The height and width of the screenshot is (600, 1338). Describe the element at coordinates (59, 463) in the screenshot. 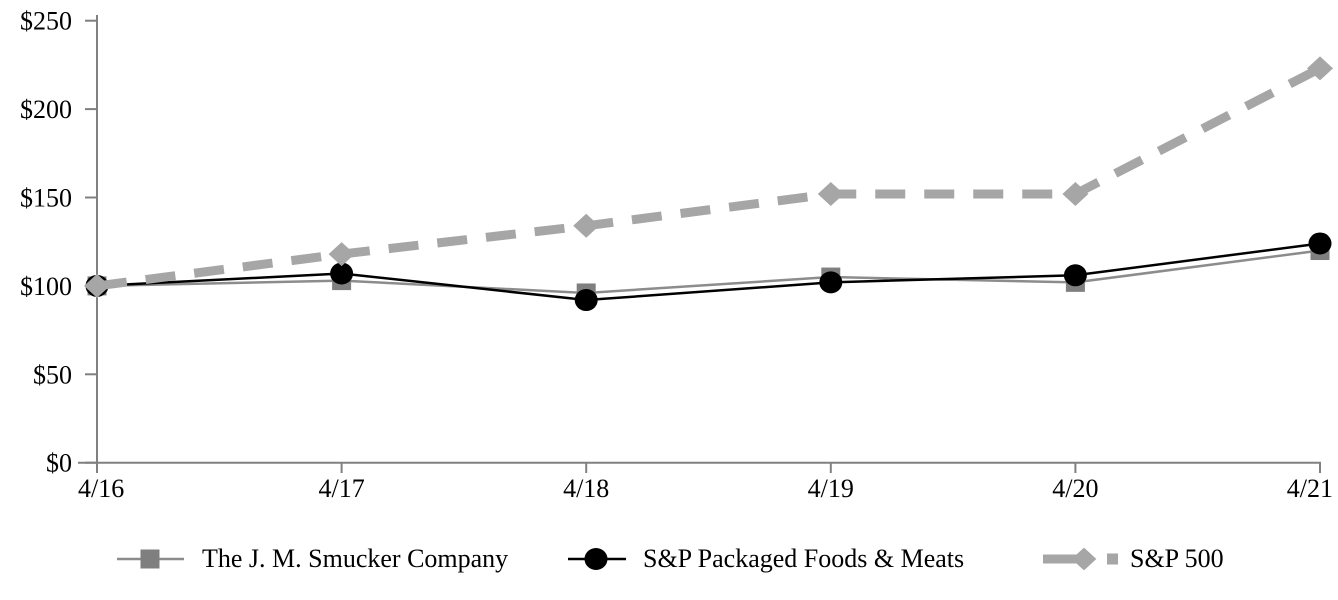

I see `y-axis-tick-label: $0` at that location.